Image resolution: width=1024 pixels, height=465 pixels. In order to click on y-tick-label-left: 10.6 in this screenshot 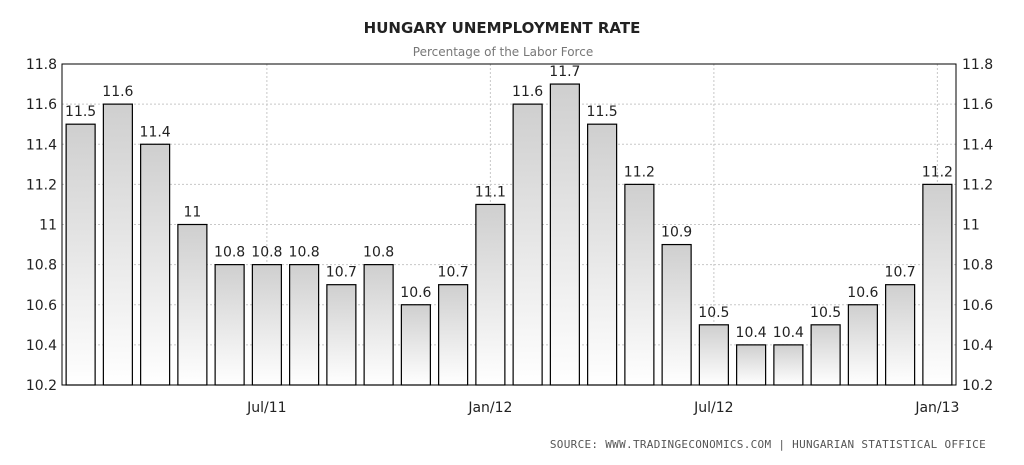, I will do `click(41, 306)`.